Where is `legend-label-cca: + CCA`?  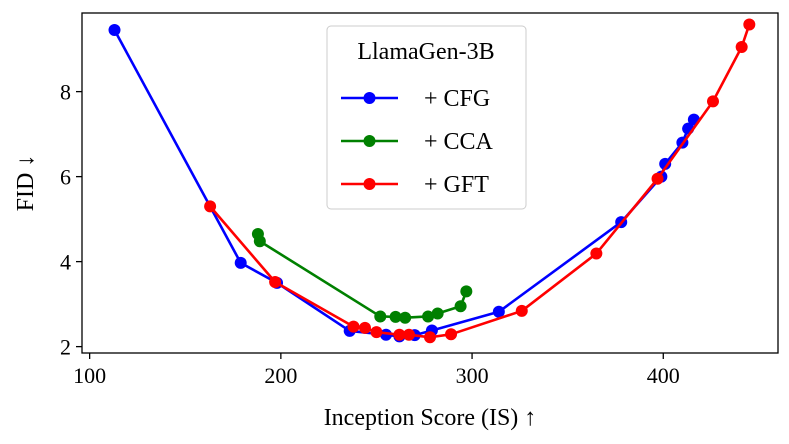
legend-label-cca: + CCA is located at coordinates (459, 142).